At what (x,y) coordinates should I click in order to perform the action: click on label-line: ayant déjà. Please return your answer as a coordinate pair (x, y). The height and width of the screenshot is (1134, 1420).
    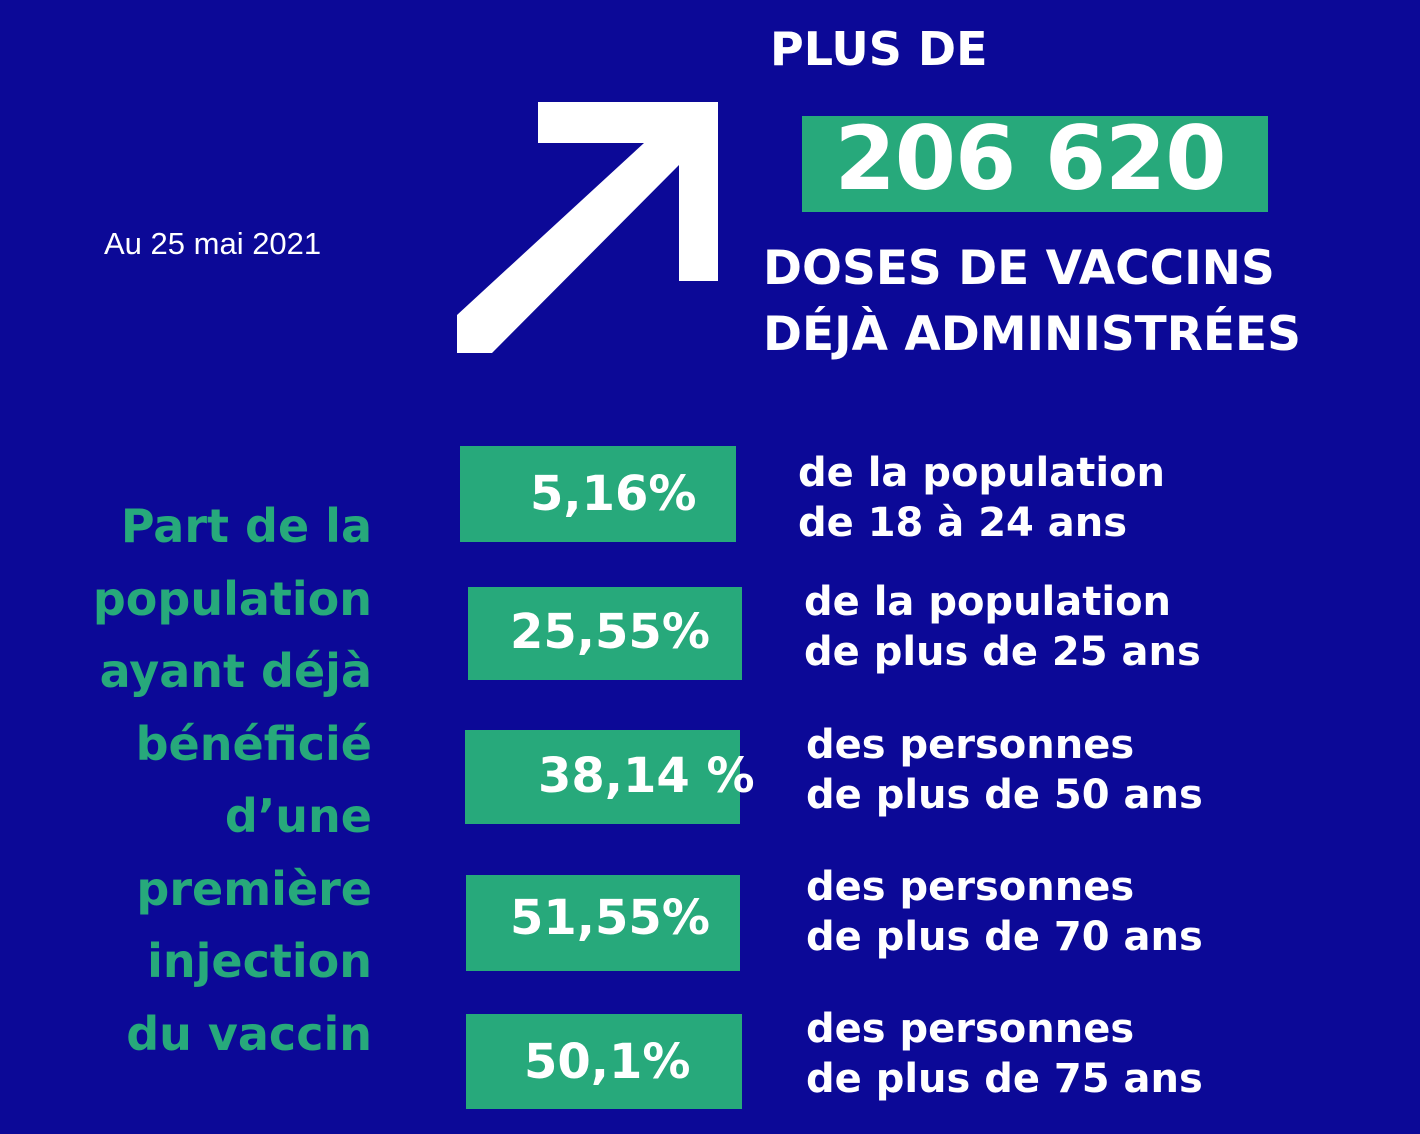
    Looking at the image, I should click on (235, 671).